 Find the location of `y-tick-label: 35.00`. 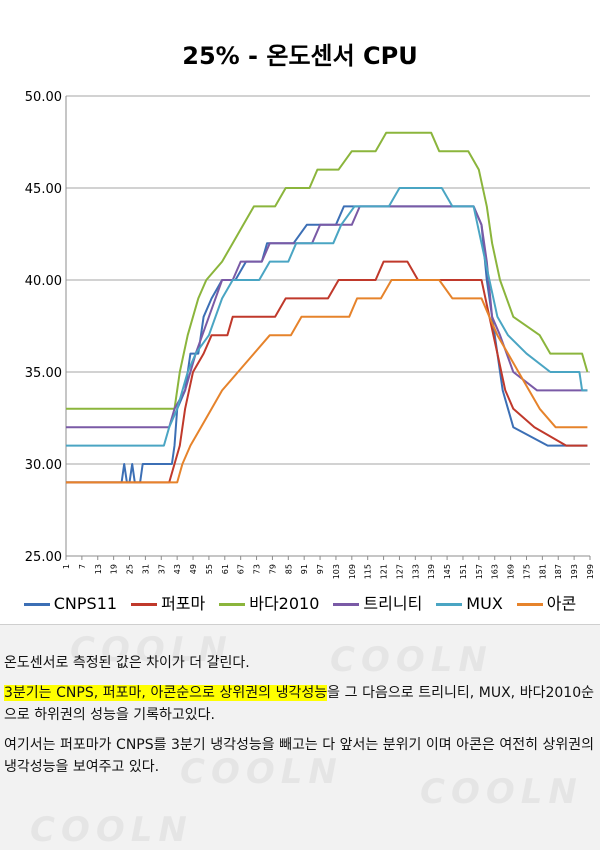

y-tick-label: 35.00 is located at coordinates (43, 373).